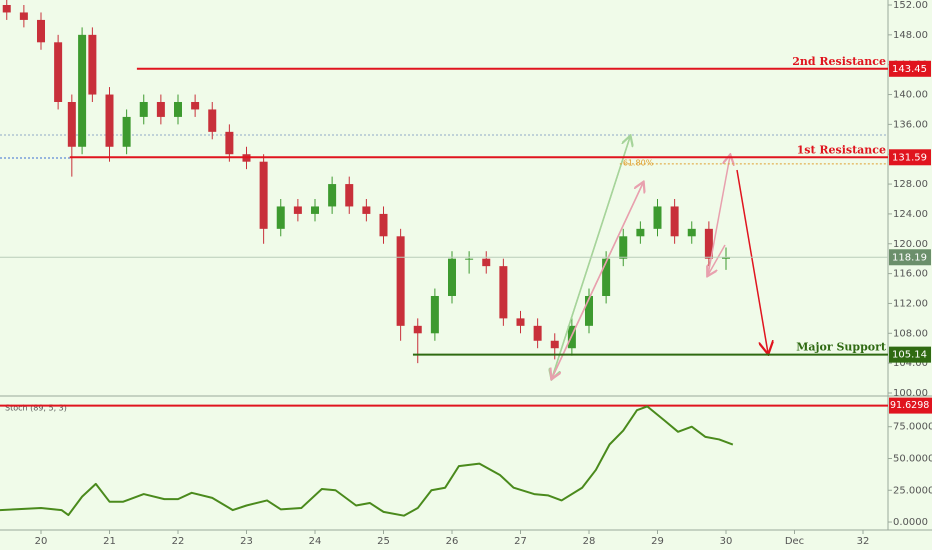 The image size is (932, 550). What do you see at coordinates (910, 363) in the screenshot?
I see `y-tick-label: 104.00` at bounding box center [910, 363].